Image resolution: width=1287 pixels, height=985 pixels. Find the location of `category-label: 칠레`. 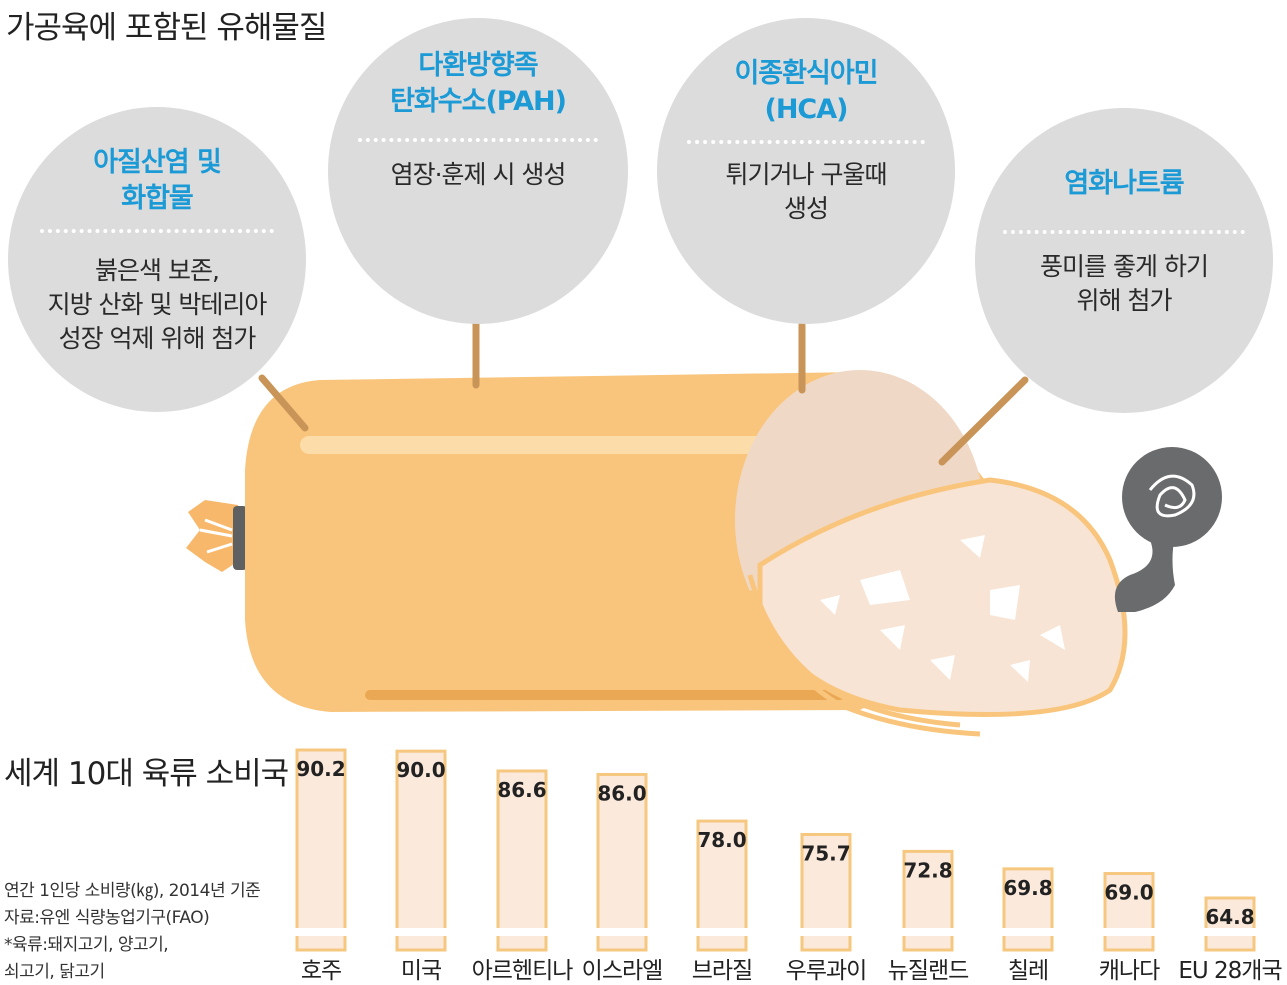

category-label: 칠레 is located at coordinates (1028, 971).